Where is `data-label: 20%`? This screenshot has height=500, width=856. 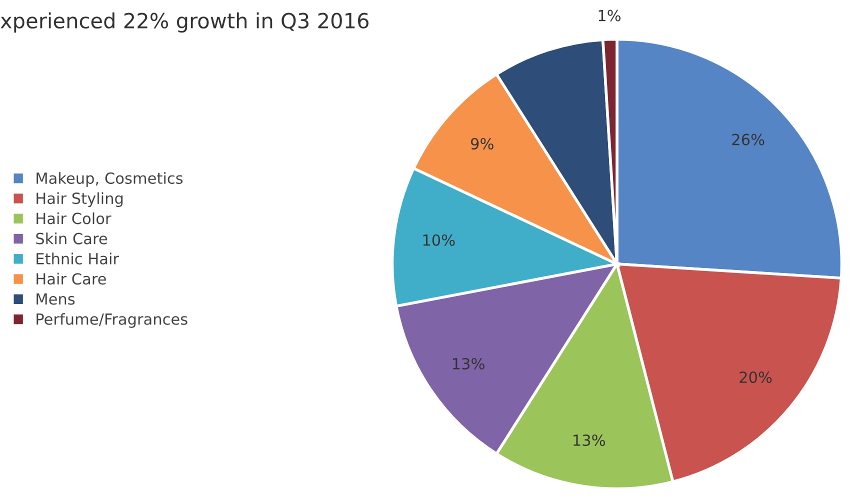 data-label: 20% is located at coordinates (756, 377).